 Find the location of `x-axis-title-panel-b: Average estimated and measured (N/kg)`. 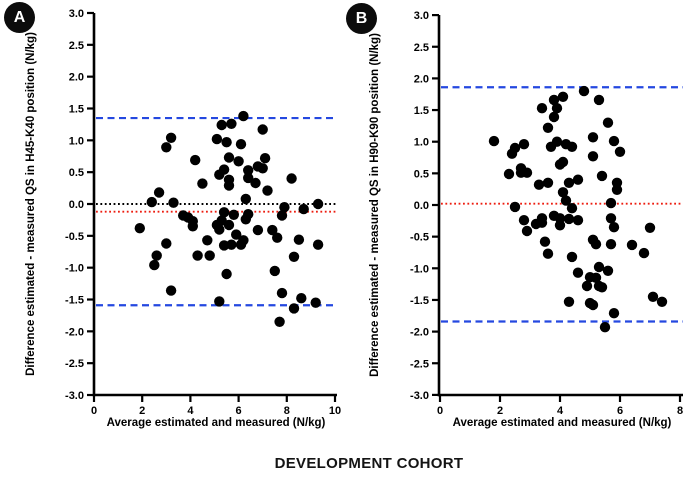

x-axis-title-panel-b: Average estimated and measured (N/kg) is located at coordinates (562, 423).